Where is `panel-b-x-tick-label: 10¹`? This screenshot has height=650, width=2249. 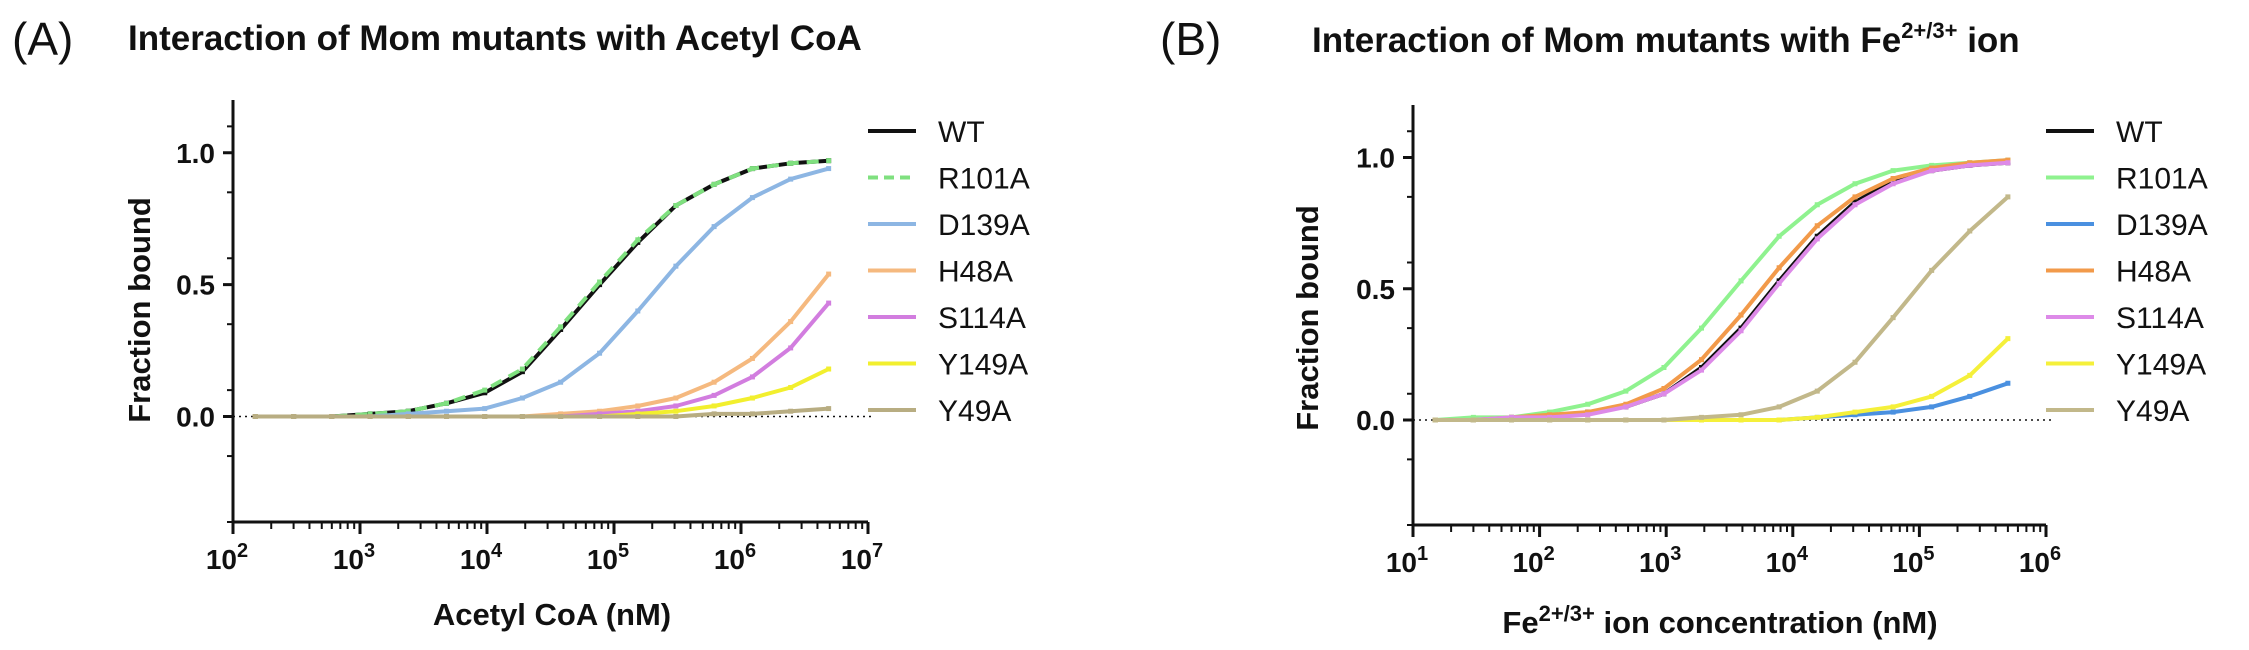
panel-b-x-tick-label: 10¹ is located at coordinates (1407, 560).